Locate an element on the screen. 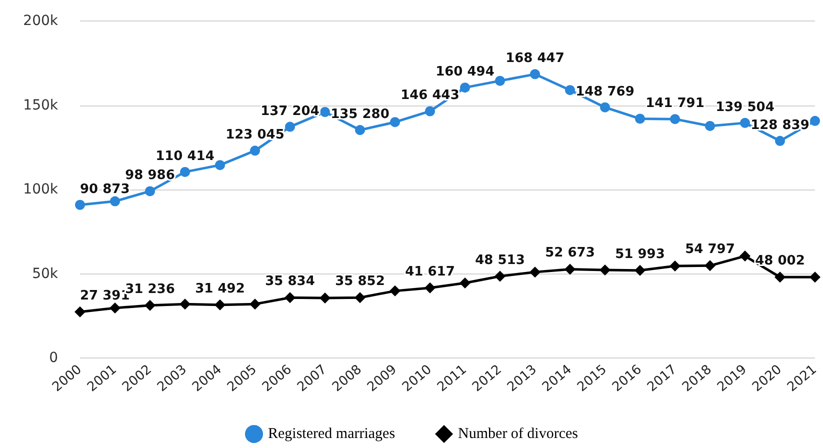 Image resolution: width=823 pixels, height=448 pixels. data-label: 137 204 is located at coordinates (290, 111).